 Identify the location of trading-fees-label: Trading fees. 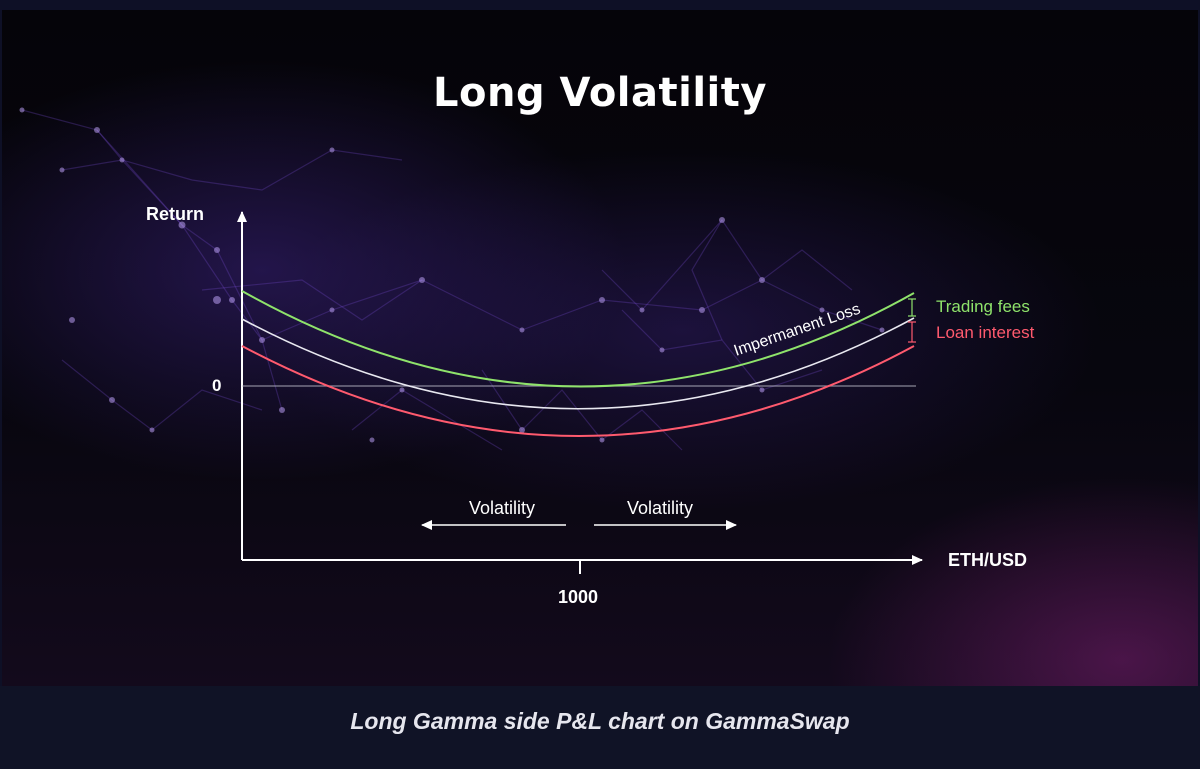
(983, 306).